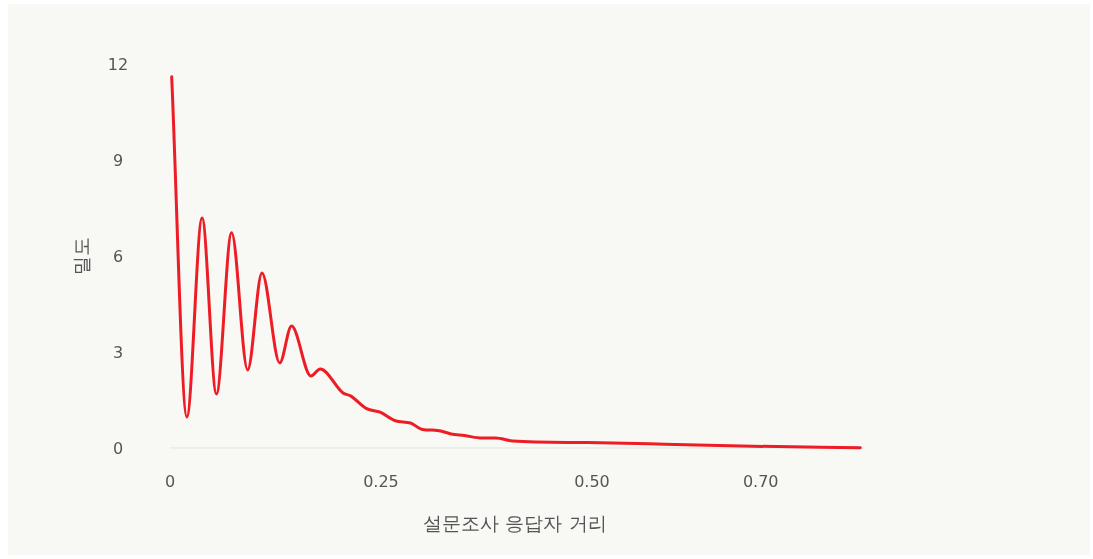  What do you see at coordinates (170, 481) in the screenshot?
I see `x-tick-label: 0` at bounding box center [170, 481].